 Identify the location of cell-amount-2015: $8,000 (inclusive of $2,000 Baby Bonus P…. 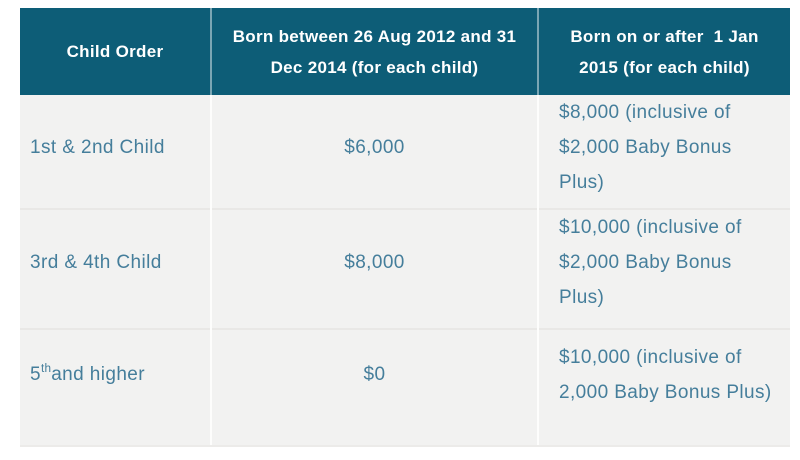
(663, 160).